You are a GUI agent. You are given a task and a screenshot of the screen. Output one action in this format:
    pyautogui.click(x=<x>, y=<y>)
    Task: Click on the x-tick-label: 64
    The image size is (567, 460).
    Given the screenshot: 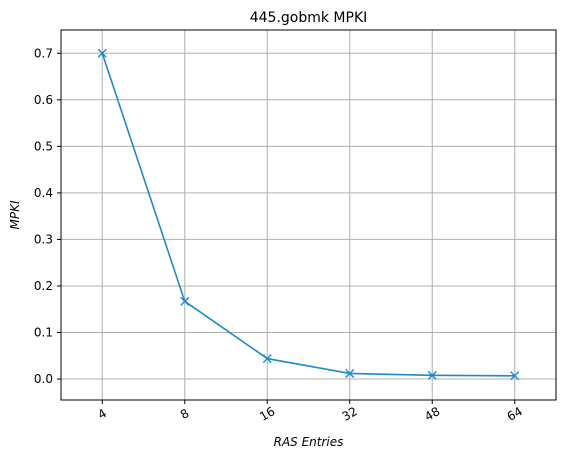 What is the action you would take?
    pyautogui.click(x=515, y=414)
    